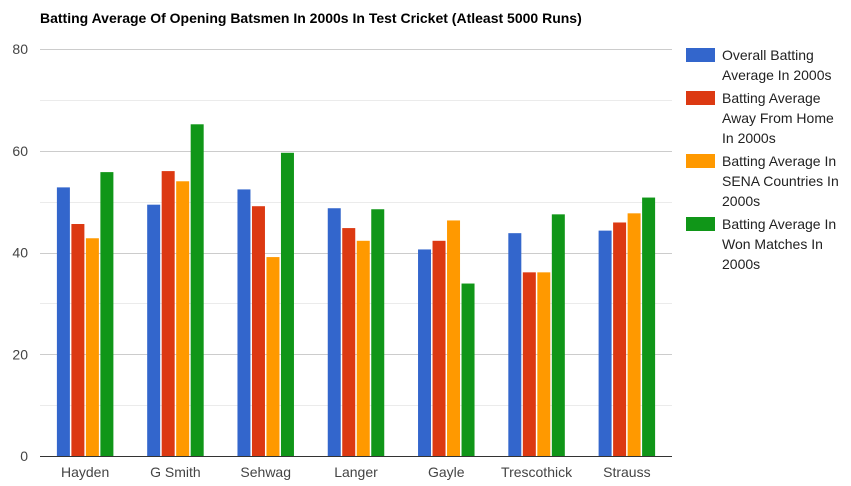 The height and width of the screenshot is (486, 851). What do you see at coordinates (20, 253) in the screenshot?
I see `y-tick-label: 40` at bounding box center [20, 253].